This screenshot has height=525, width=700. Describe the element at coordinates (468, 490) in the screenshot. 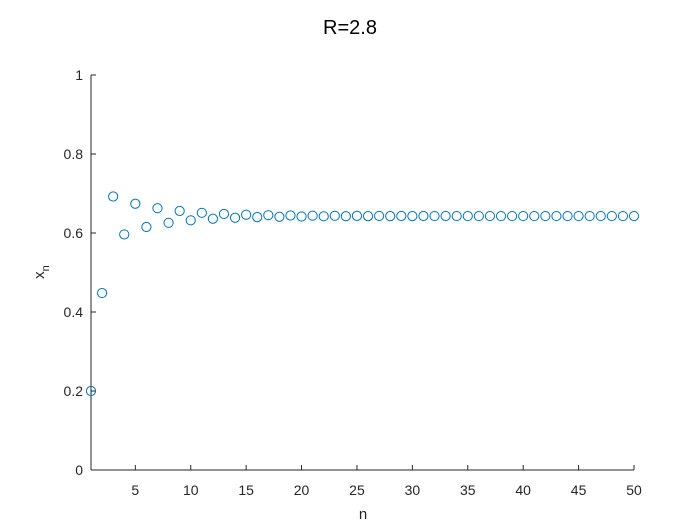

I see `x-tick-label: 35` at that location.